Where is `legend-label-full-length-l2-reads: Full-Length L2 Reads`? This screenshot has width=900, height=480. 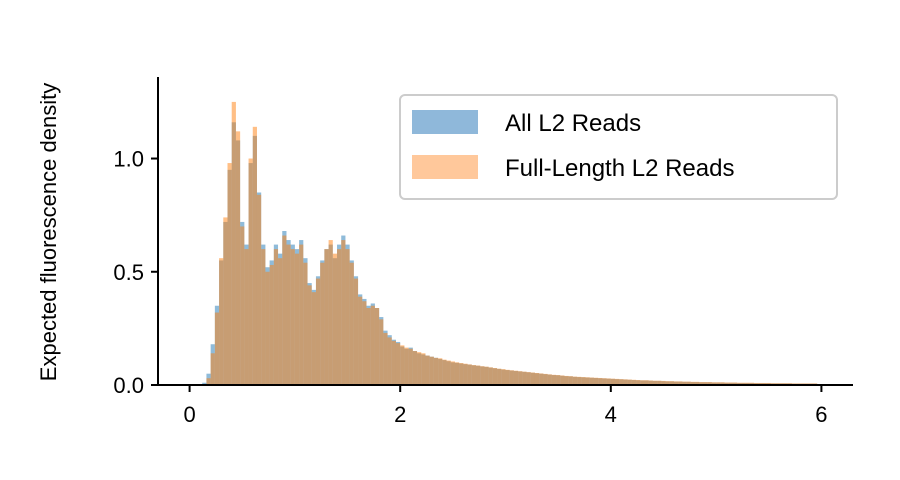
legend-label-full-length-l2-reads: Full-Length L2 Reads is located at coordinates (619, 168).